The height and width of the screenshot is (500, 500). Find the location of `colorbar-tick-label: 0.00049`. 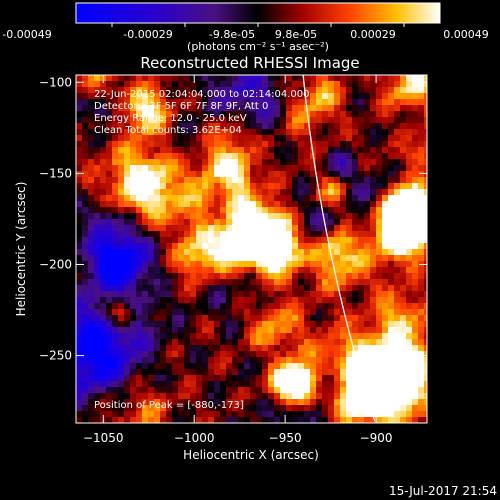

colorbar-tick-label: 0.00049 is located at coordinates (466, 34).